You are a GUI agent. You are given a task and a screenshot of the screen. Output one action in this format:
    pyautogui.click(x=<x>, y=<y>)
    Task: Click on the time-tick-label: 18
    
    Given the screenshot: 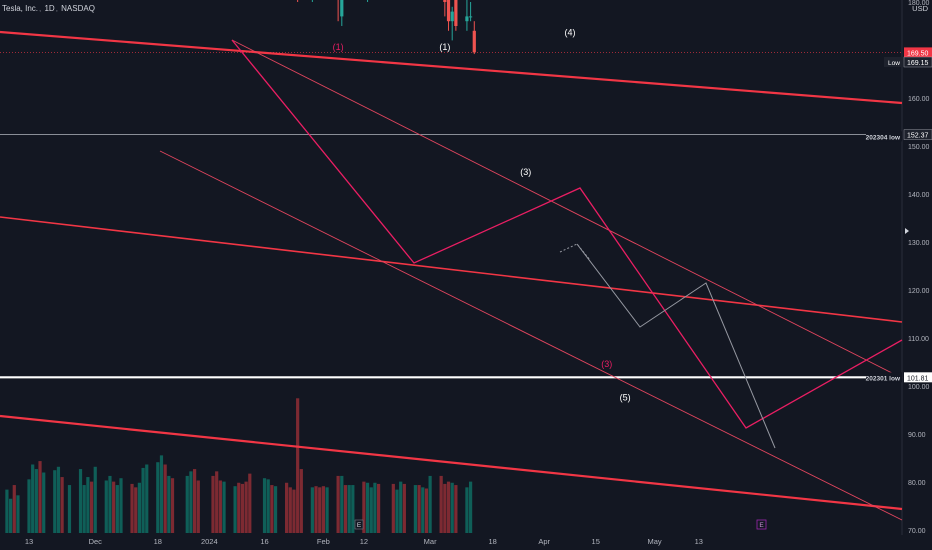 What is the action you would take?
    pyautogui.click(x=493, y=541)
    